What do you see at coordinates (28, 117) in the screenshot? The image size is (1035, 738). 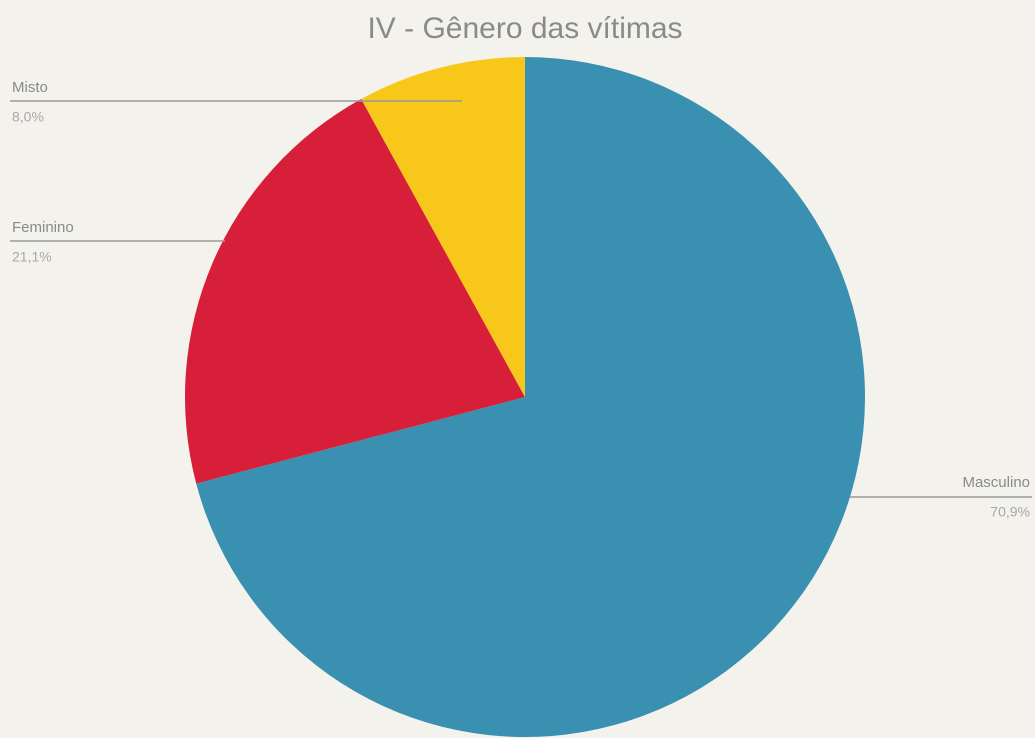 I see `slice-value: 8,0%` at bounding box center [28, 117].